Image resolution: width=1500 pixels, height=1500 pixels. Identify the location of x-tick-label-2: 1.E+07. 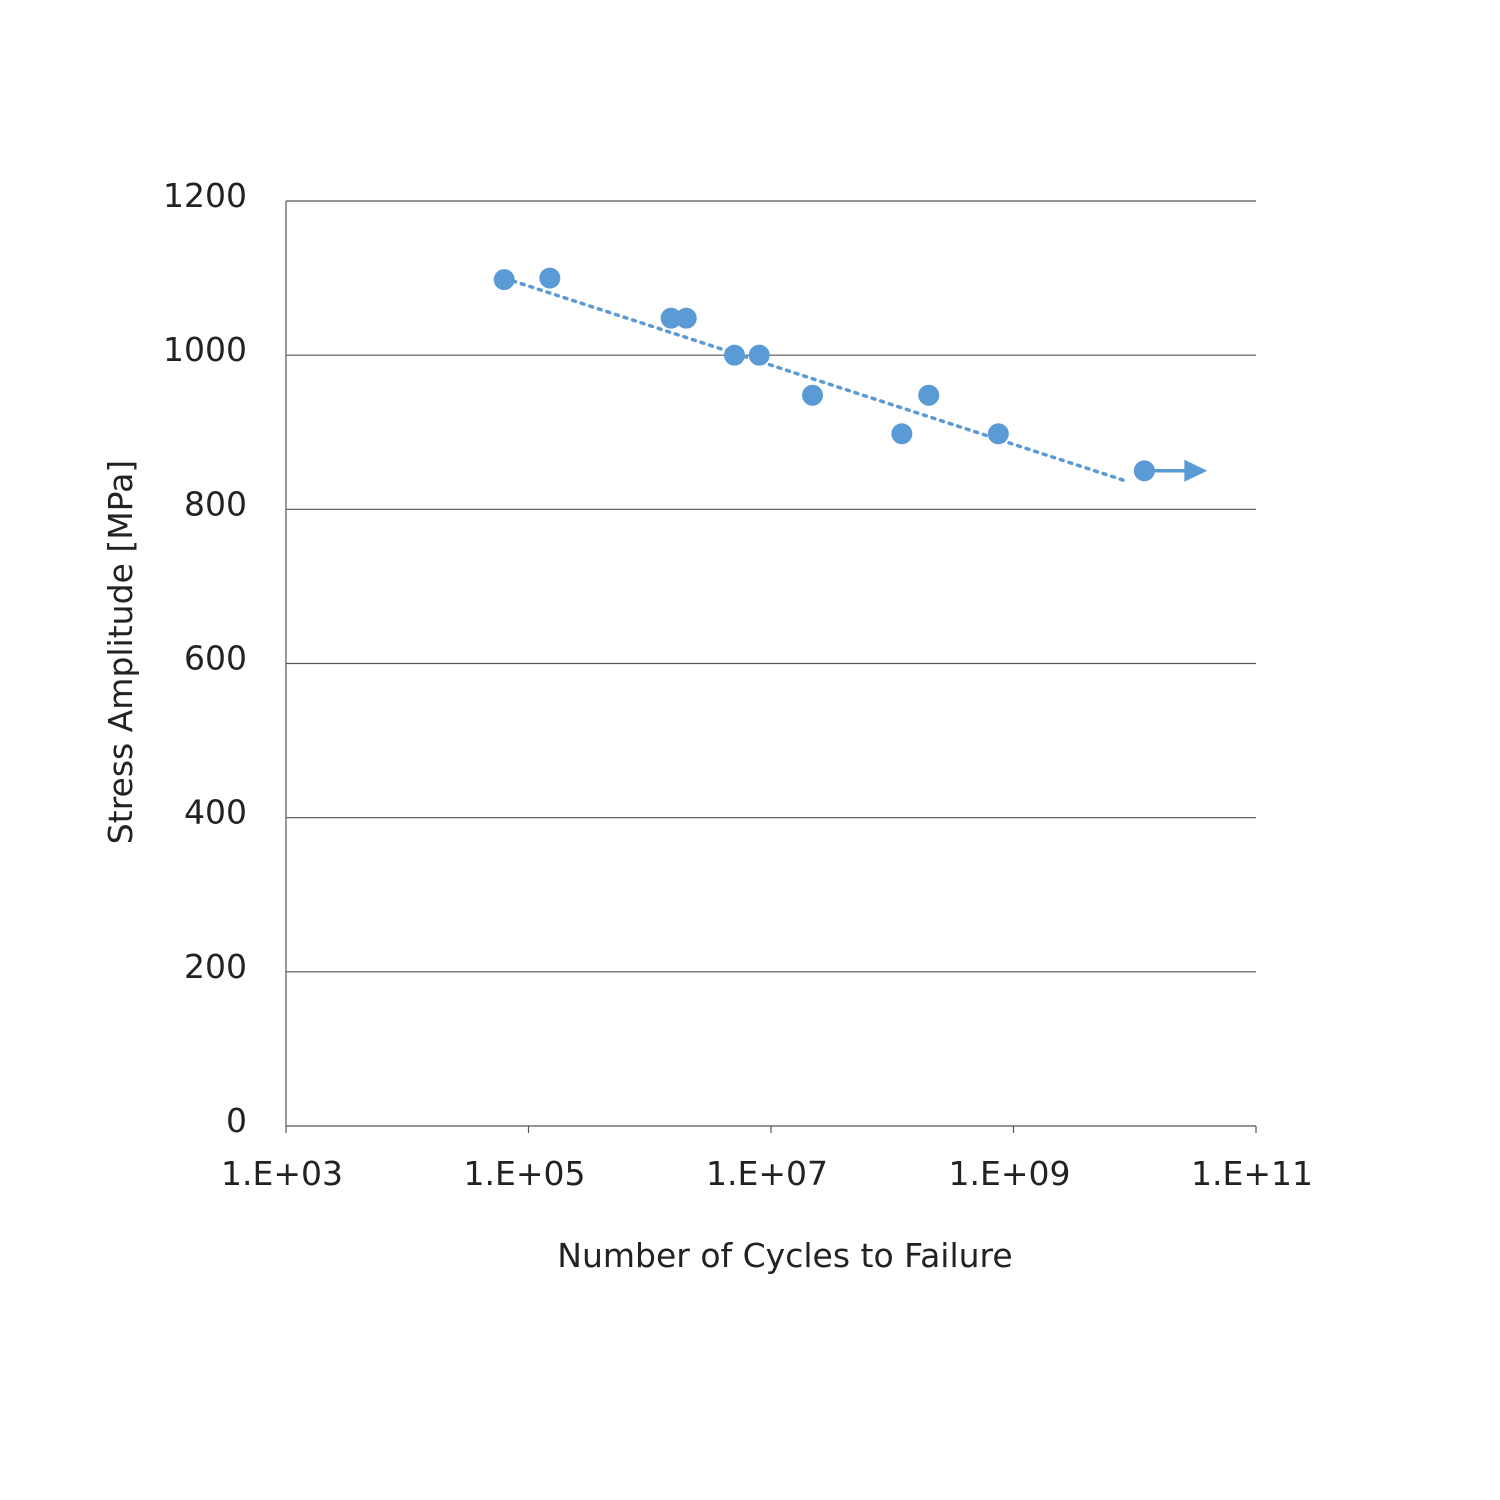
(767, 1173).